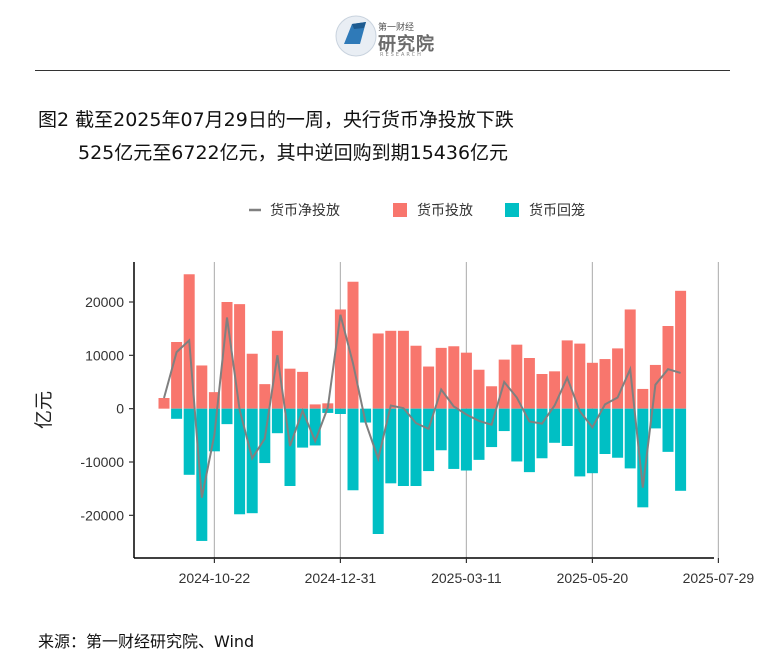  I want to click on x-tick-label: 2025-05-20, so click(593, 578).